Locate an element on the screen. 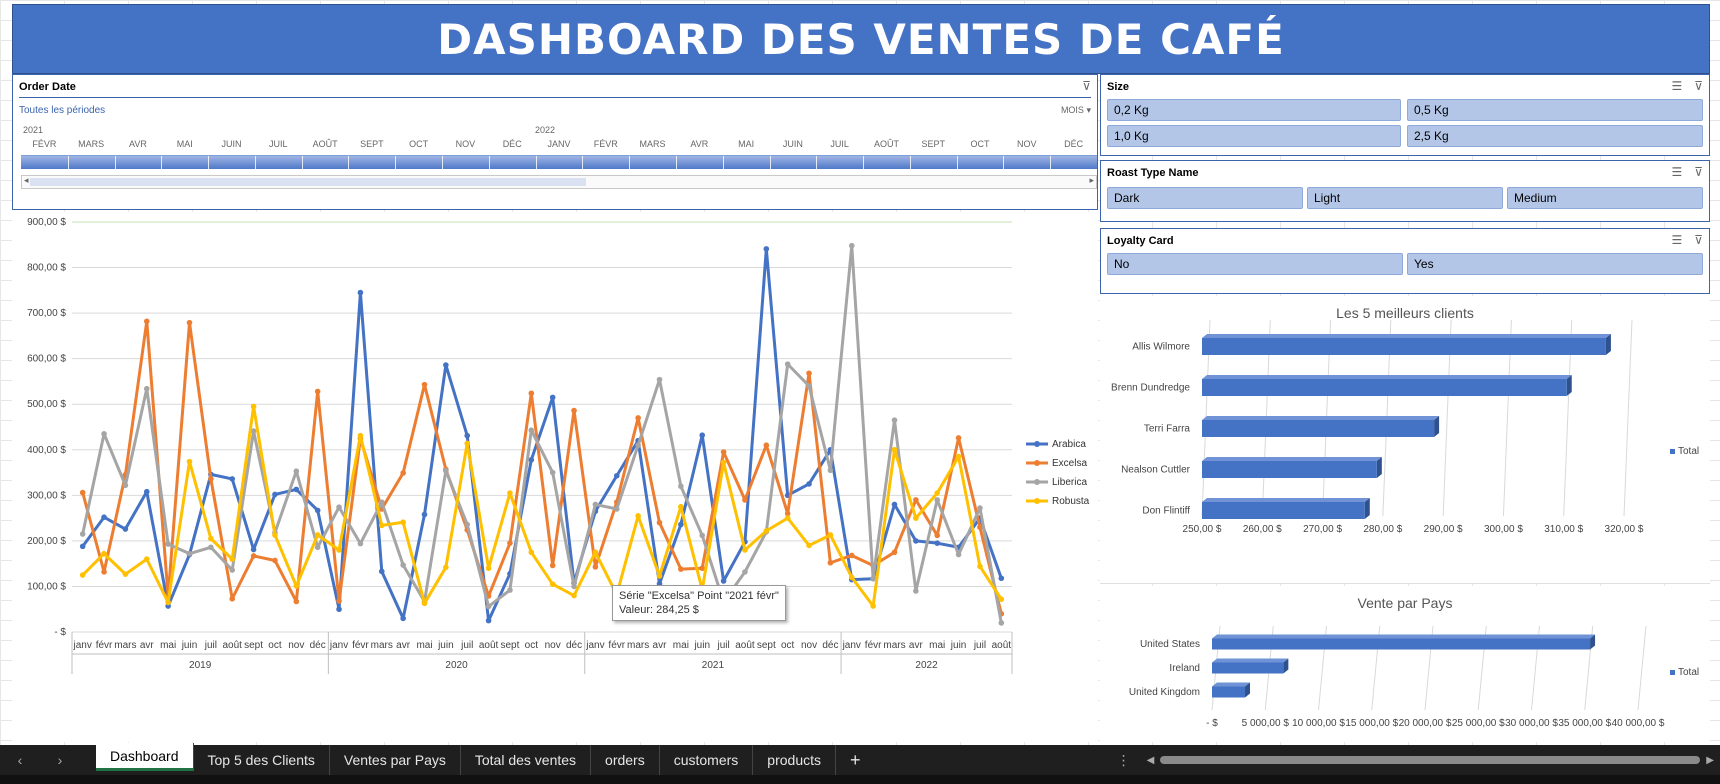 This screenshot has height=784, width=1720. chart-title: Vente par Pays is located at coordinates (1405, 603).